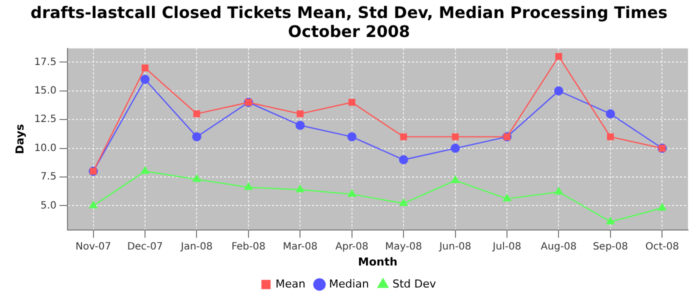  I want to click on y-tick-label: 10.0, so click(45, 148).